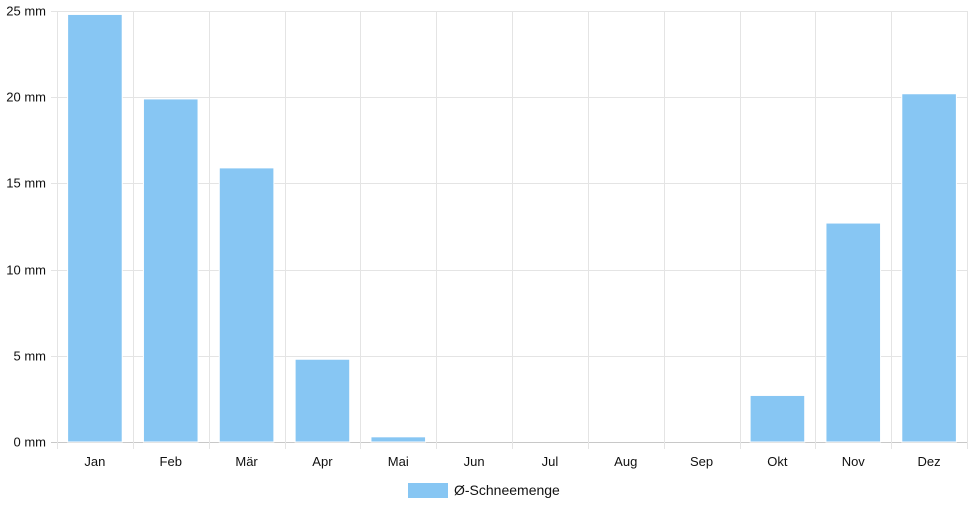 This screenshot has width=968, height=508. I want to click on y-tick-label: 5 mm, so click(30, 356).